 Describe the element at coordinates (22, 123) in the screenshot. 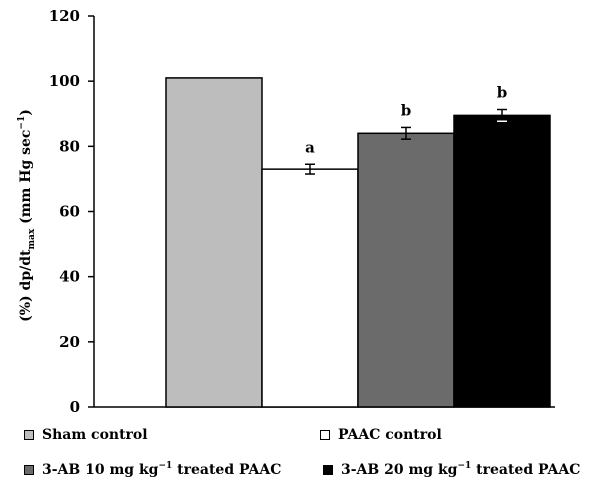

I see `y-axis-label-part-4: −1` at that location.